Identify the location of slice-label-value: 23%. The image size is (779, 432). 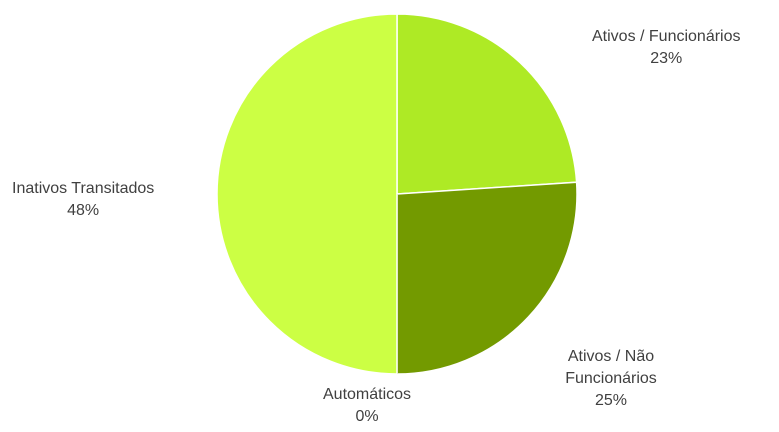
(666, 58).